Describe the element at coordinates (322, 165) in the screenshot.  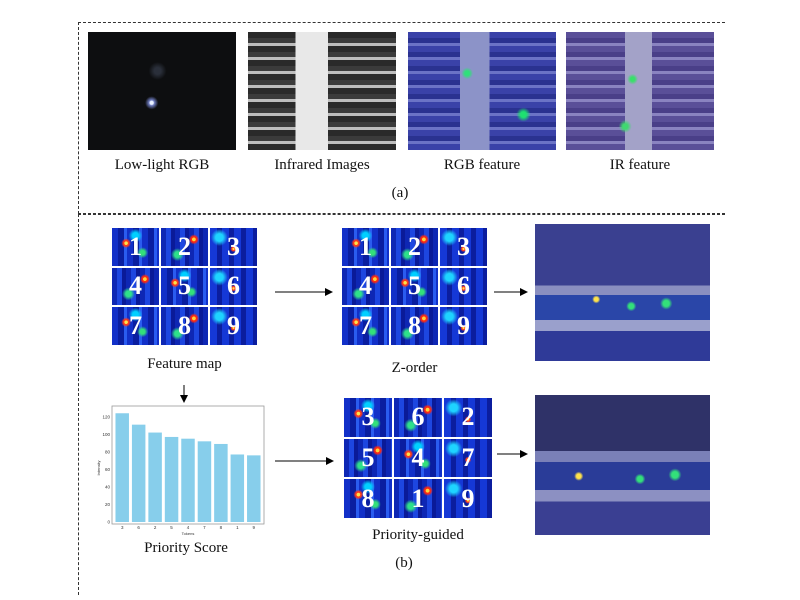
I see `caption-infrared-images: Infrared Images` at that location.